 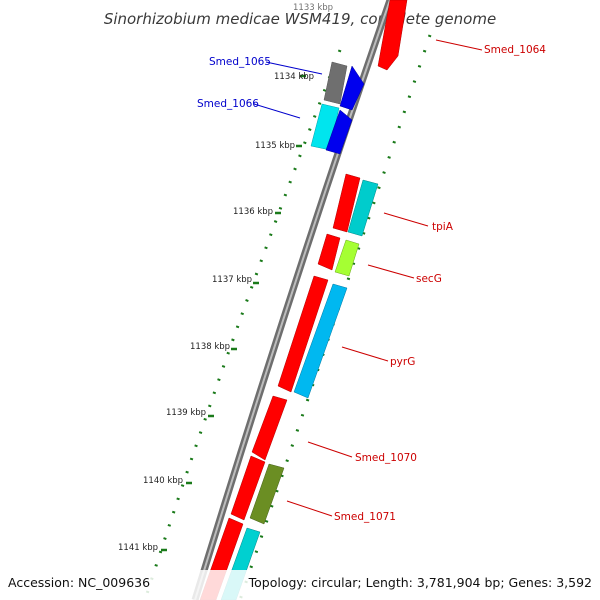 I want to click on tick-label: 1137 kbp, so click(x=232, y=280).